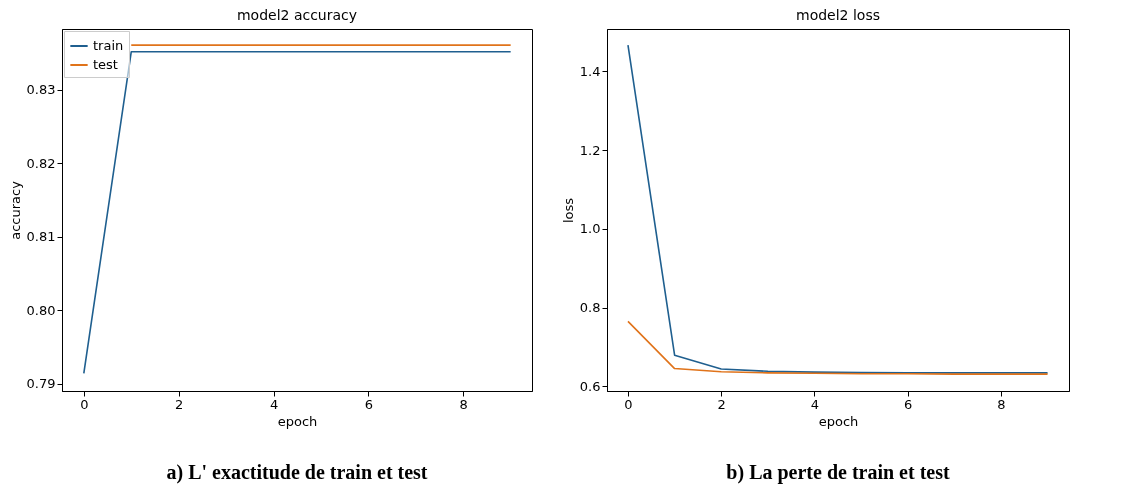 This screenshot has width=1121, height=488. What do you see at coordinates (297, 472) in the screenshot?
I see `text: a) L' exactitude de train et test` at bounding box center [297, 472].